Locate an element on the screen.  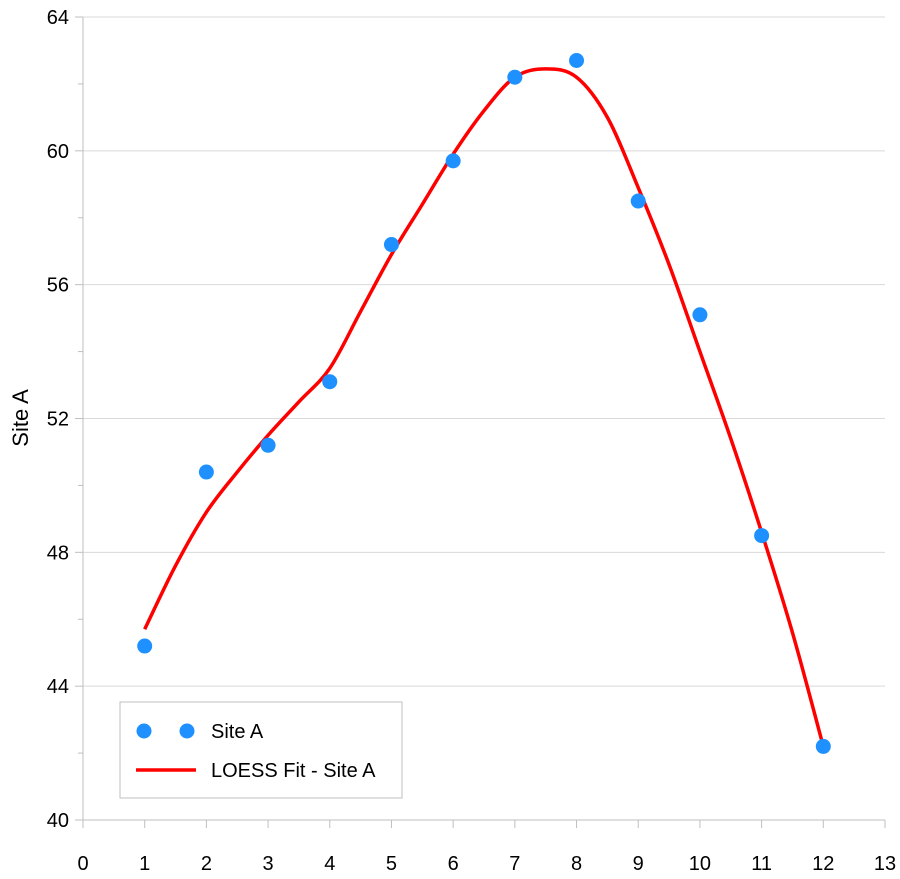
y-tick-label: 60 is located at coordinates (58, 152).